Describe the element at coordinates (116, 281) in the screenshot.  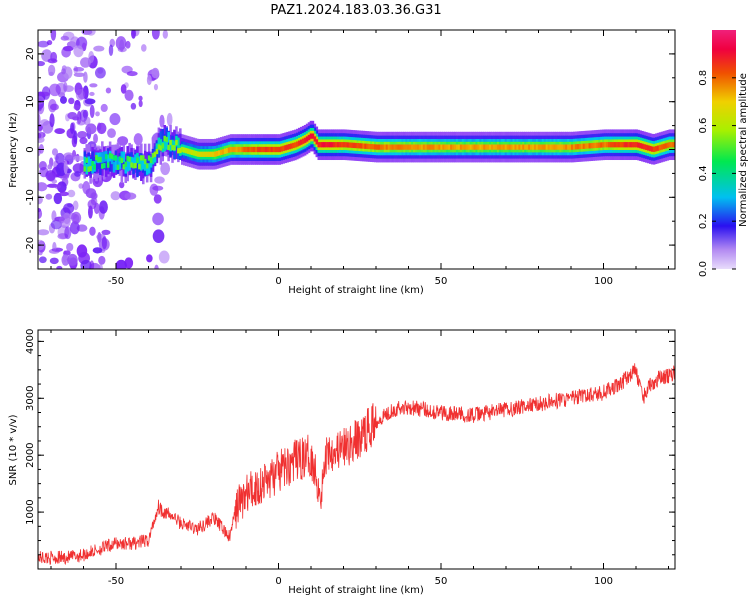
I see `spectrogram-x-tick-label: -50` at that location.